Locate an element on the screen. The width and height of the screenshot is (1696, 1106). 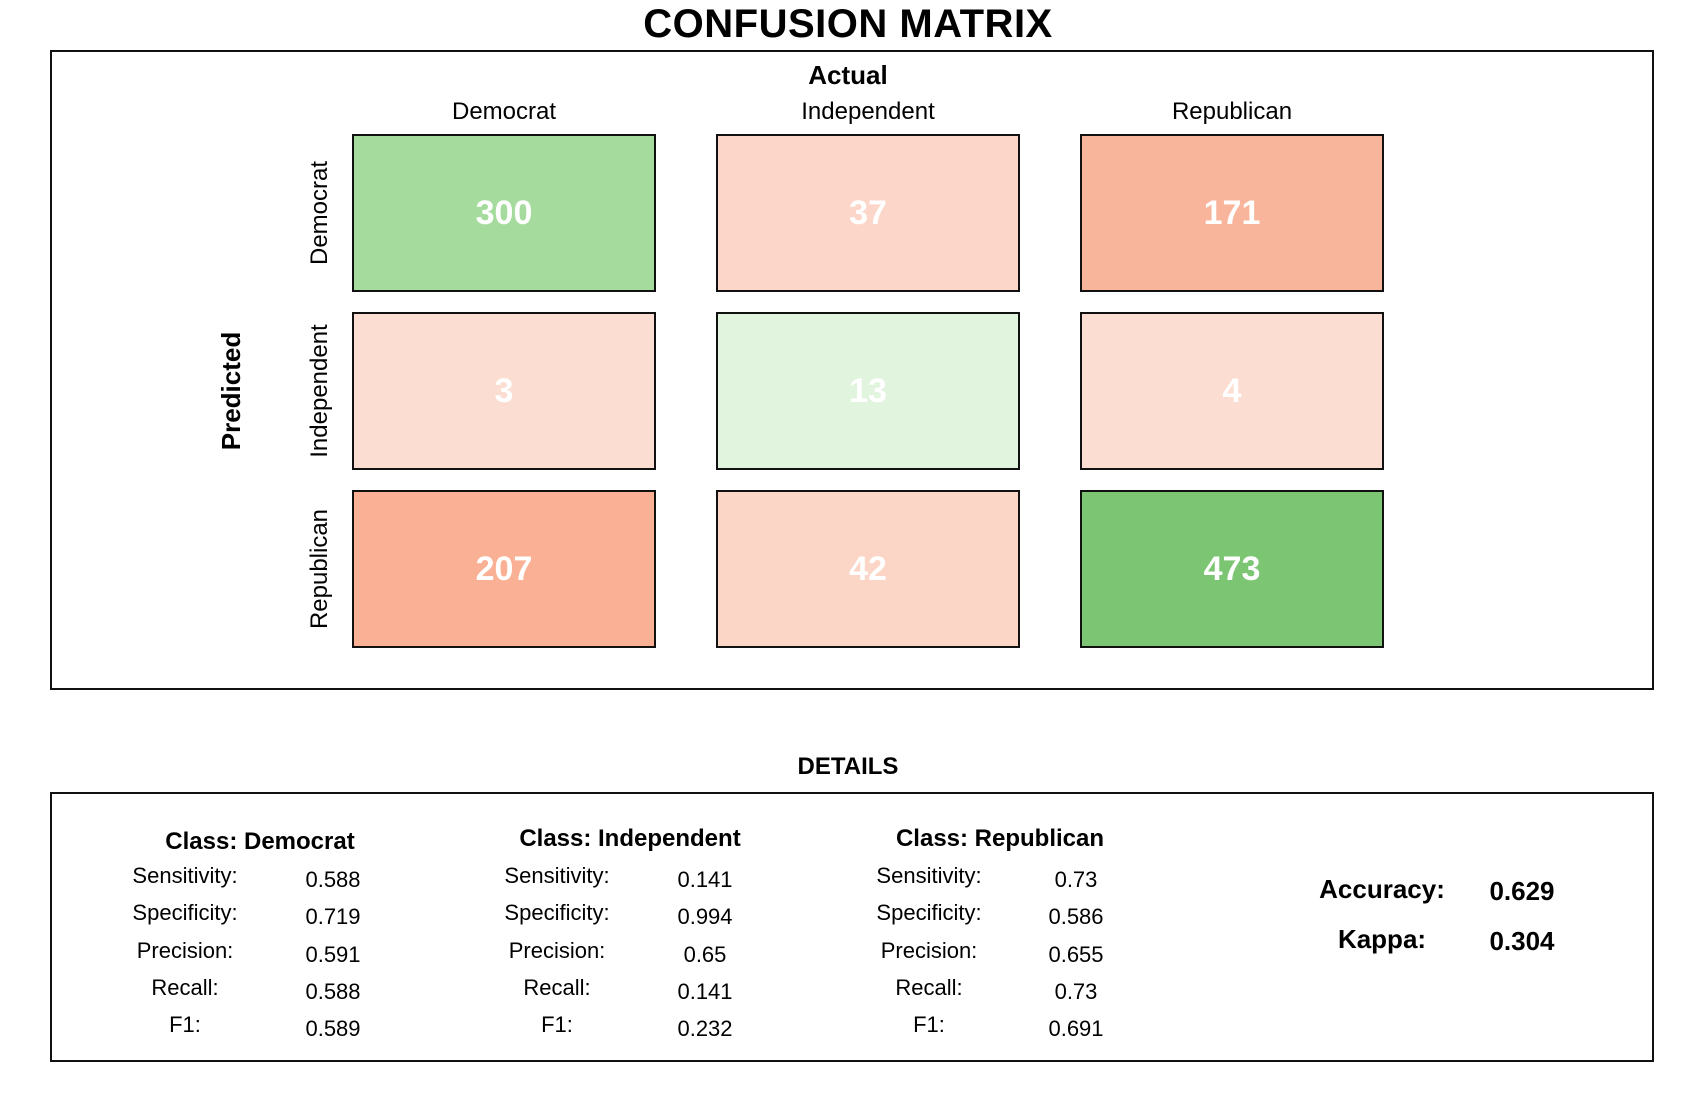
kappa-label: Kappa: is located at coordinates (1382, 939).